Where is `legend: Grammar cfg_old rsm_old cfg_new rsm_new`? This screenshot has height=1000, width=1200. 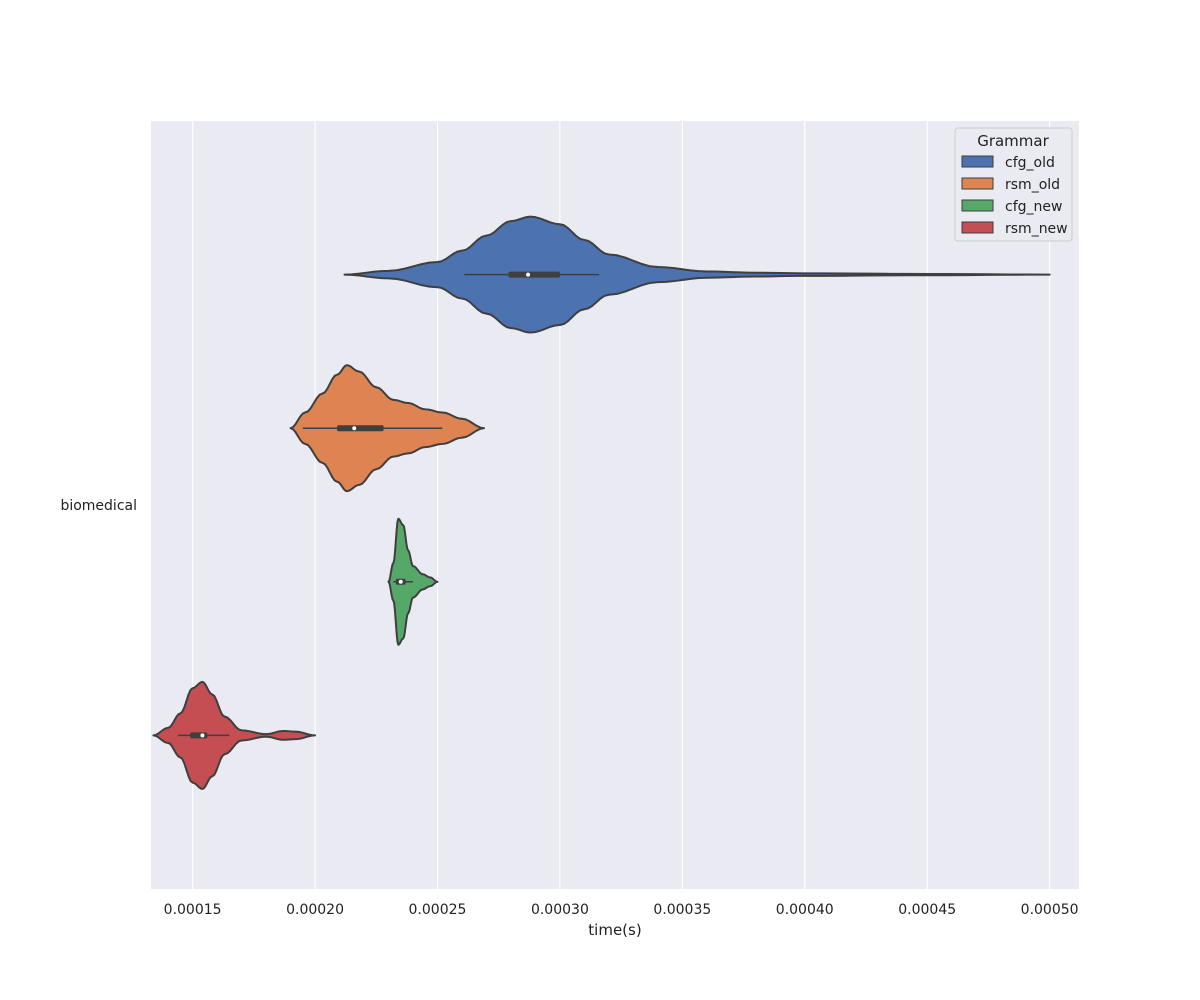 legend: Grammar cfg_old rsm_old cfg_new rsm_new is located at coordinates (1013, 184).